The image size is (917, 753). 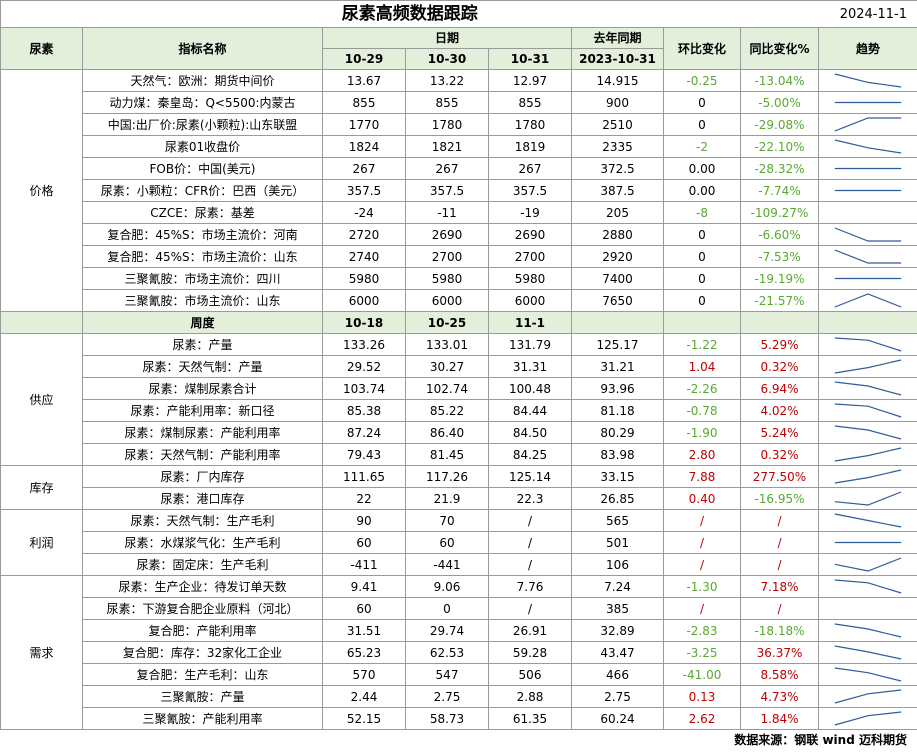 I want to click on value-cell: 7.76, so click(x=530, y=586).